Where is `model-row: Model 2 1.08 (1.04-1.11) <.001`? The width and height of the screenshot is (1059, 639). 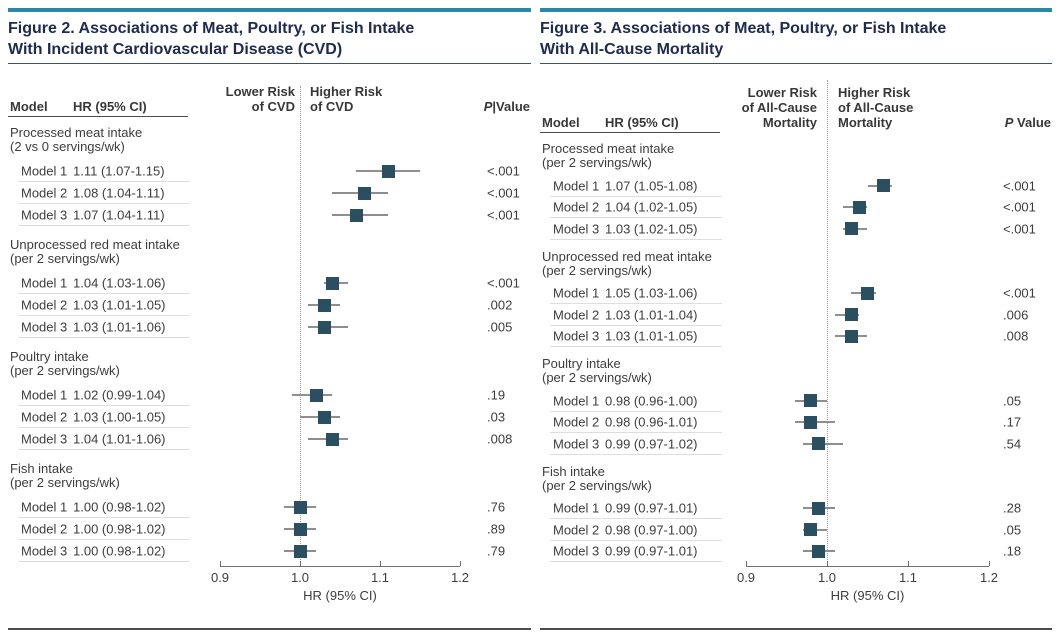
model-row: Model 2 1.08 (1.04-1.11) <.001 is located at coordinates (269, 193).